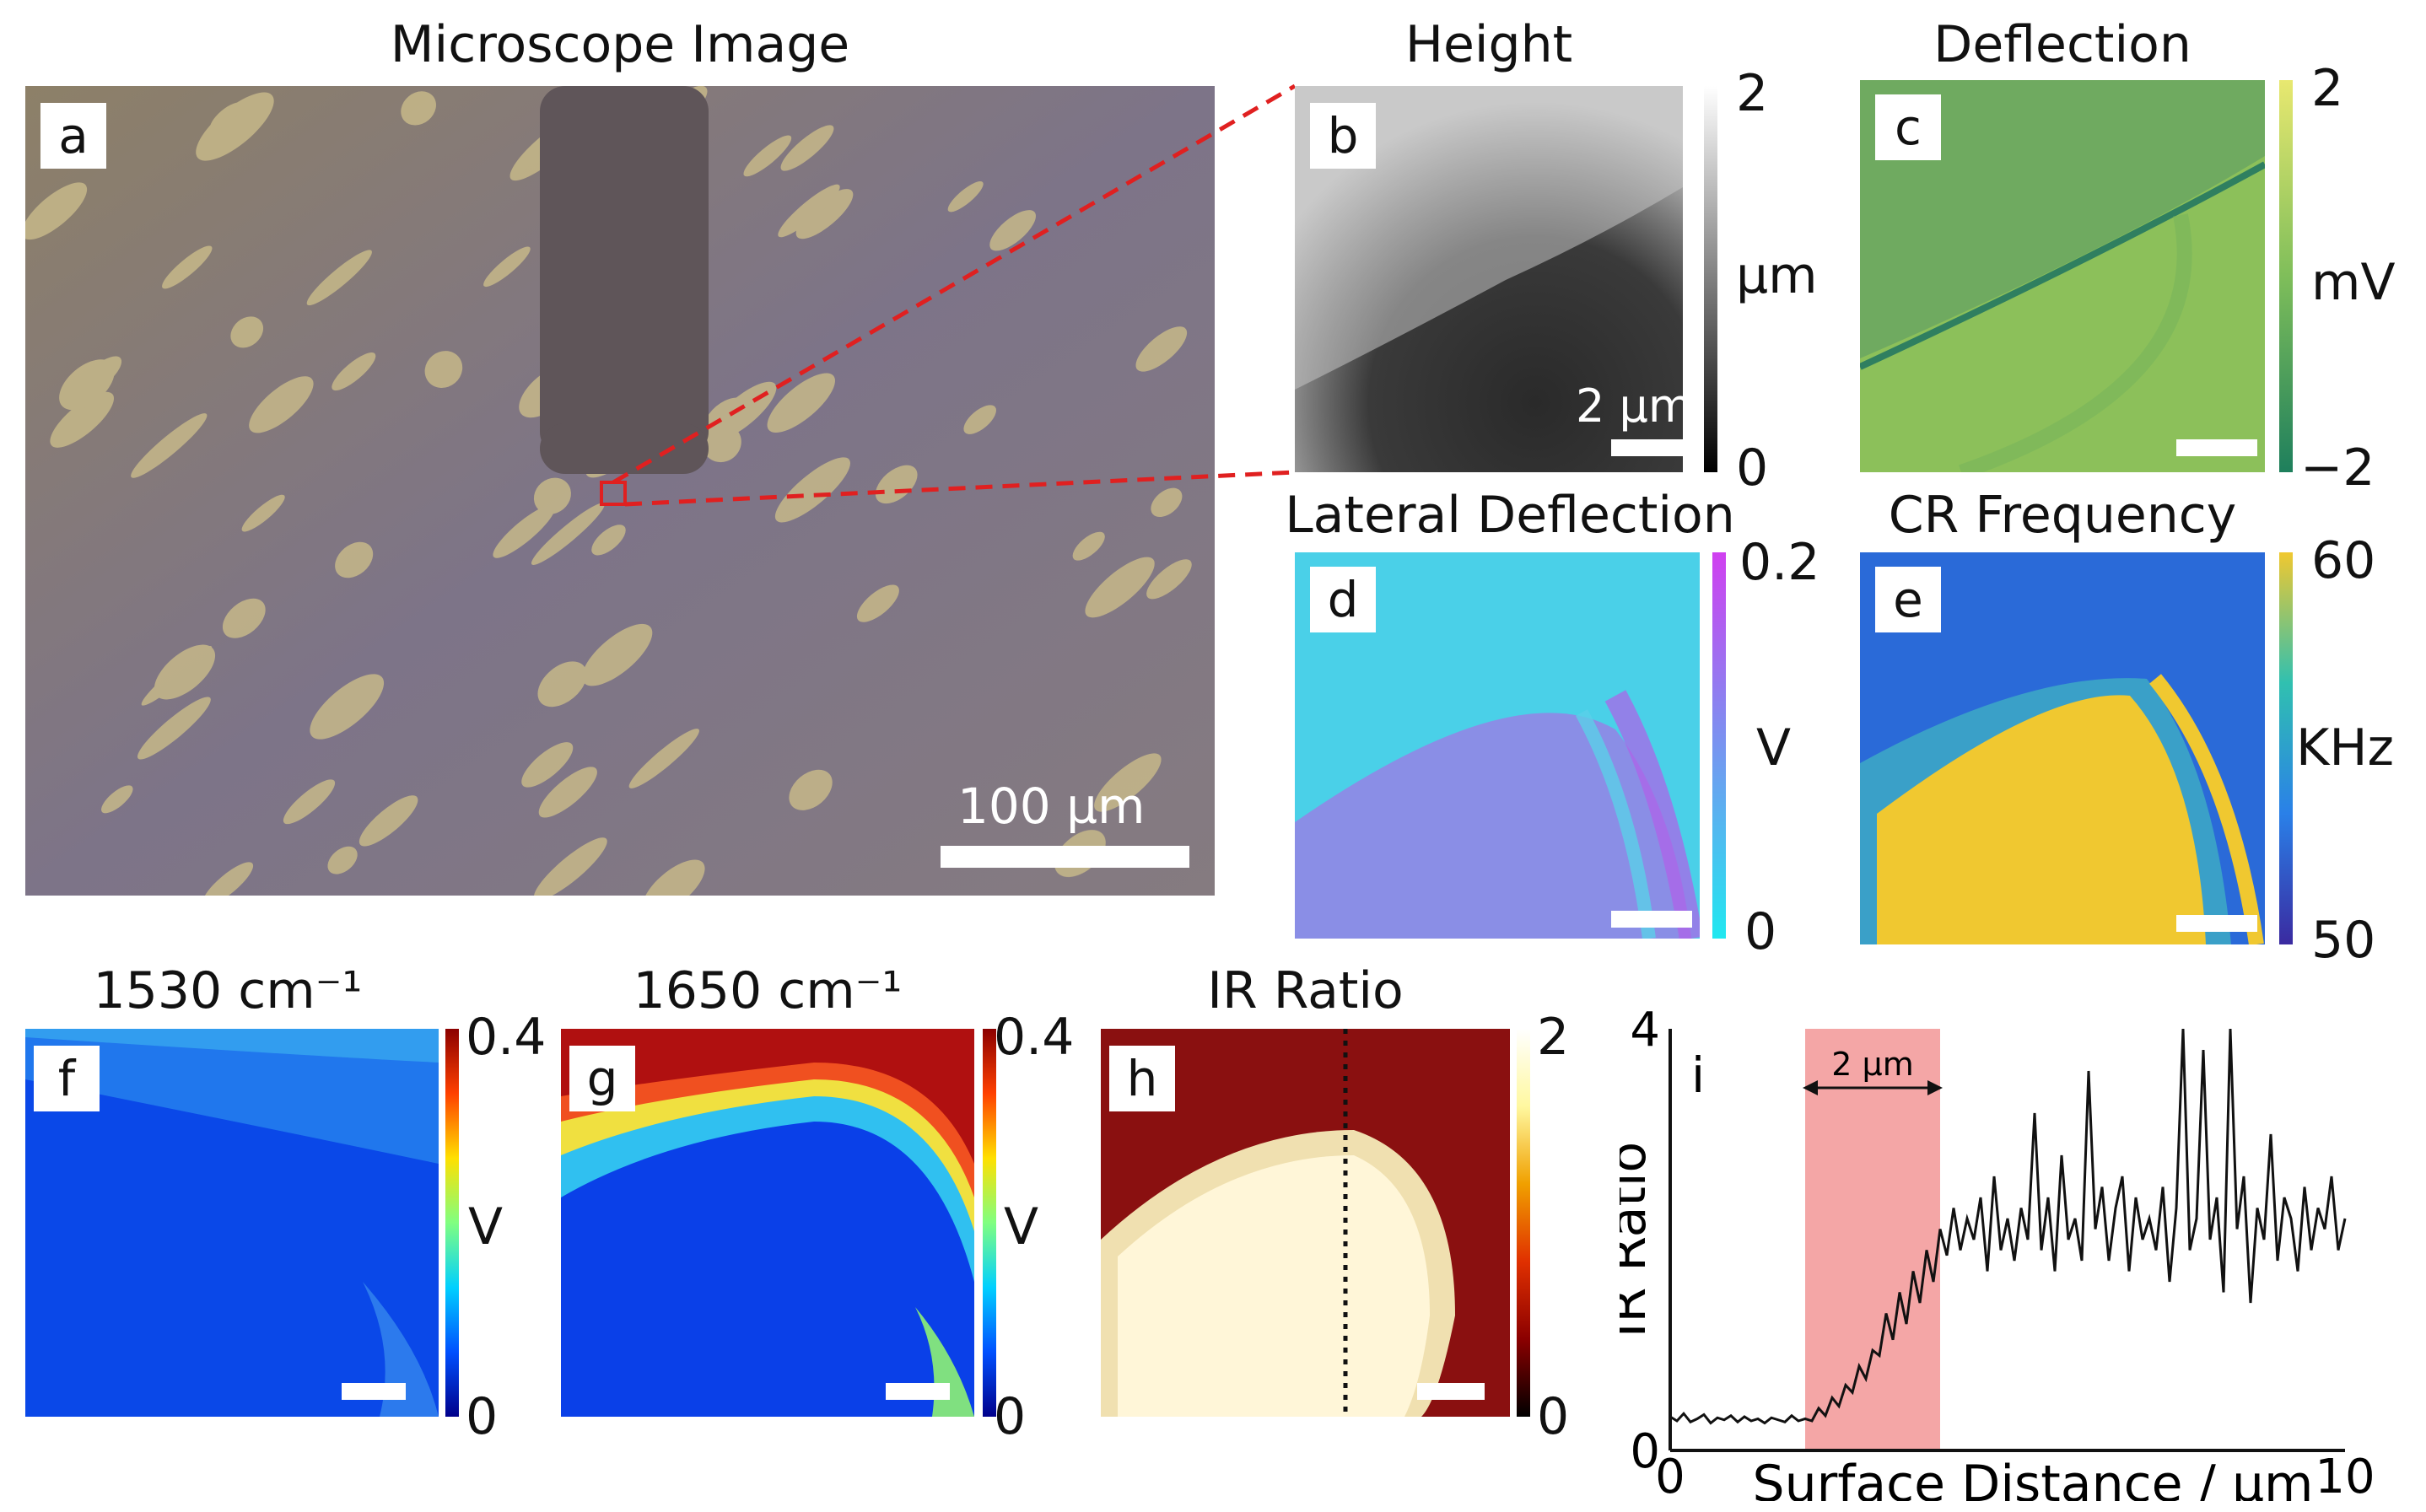  I want to click on panel-h-letter: h, so click(1142, 1078).